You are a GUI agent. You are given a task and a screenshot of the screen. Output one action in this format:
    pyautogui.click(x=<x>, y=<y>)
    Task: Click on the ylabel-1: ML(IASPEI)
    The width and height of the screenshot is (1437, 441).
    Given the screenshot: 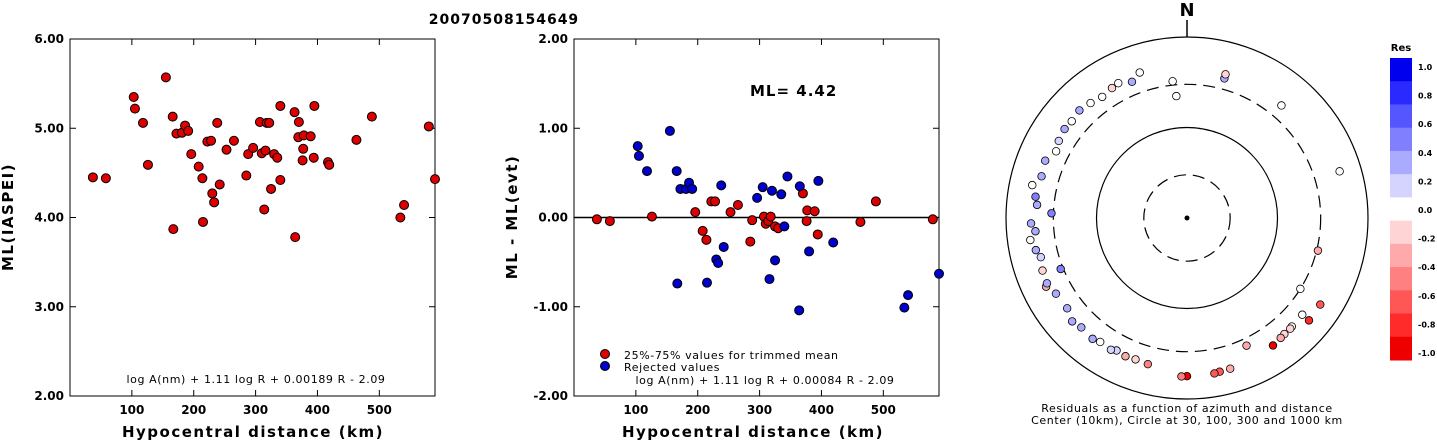 What is the action you would take?
    pyautogui.click(x=8, y=217)
    